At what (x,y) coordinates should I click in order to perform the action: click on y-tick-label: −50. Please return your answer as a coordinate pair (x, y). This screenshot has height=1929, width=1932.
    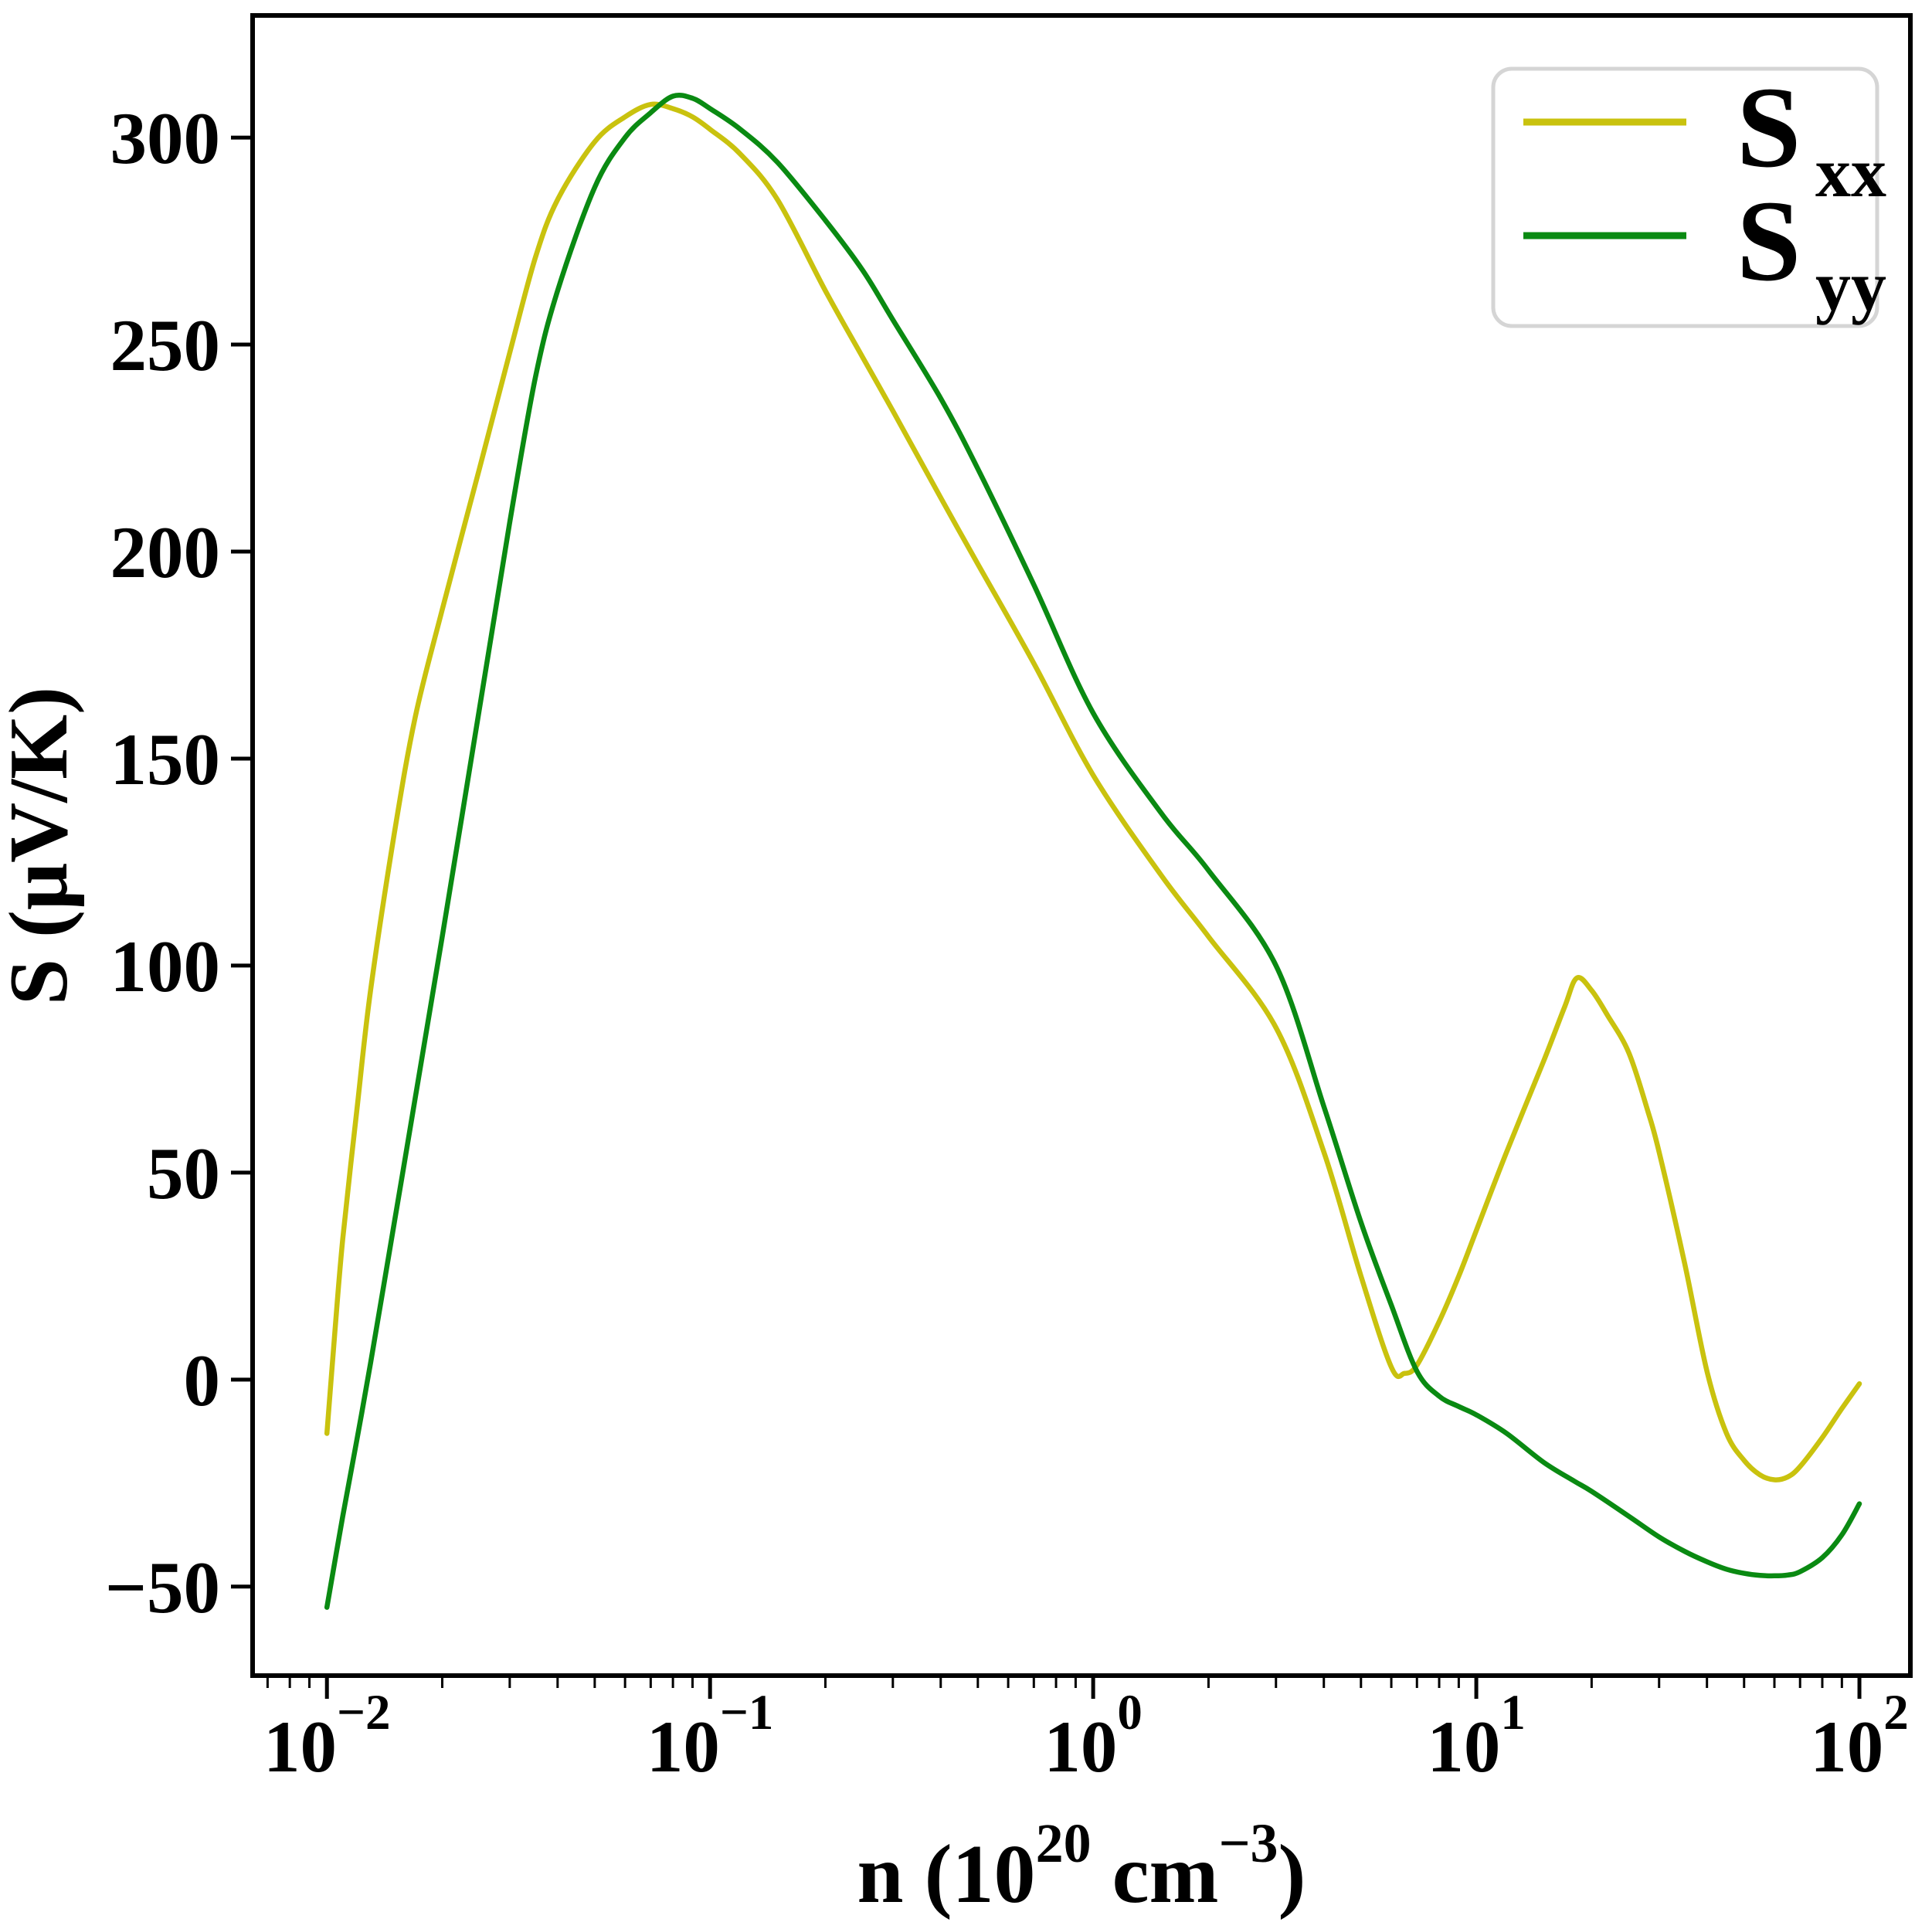
    Looking at the image, I should click on (162, 1588).